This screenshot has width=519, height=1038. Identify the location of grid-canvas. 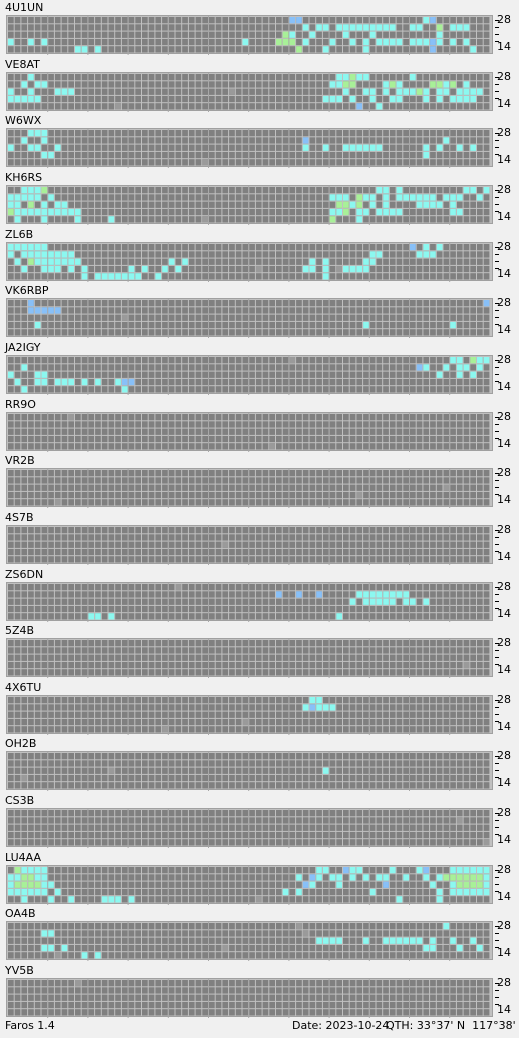
(249, 149).